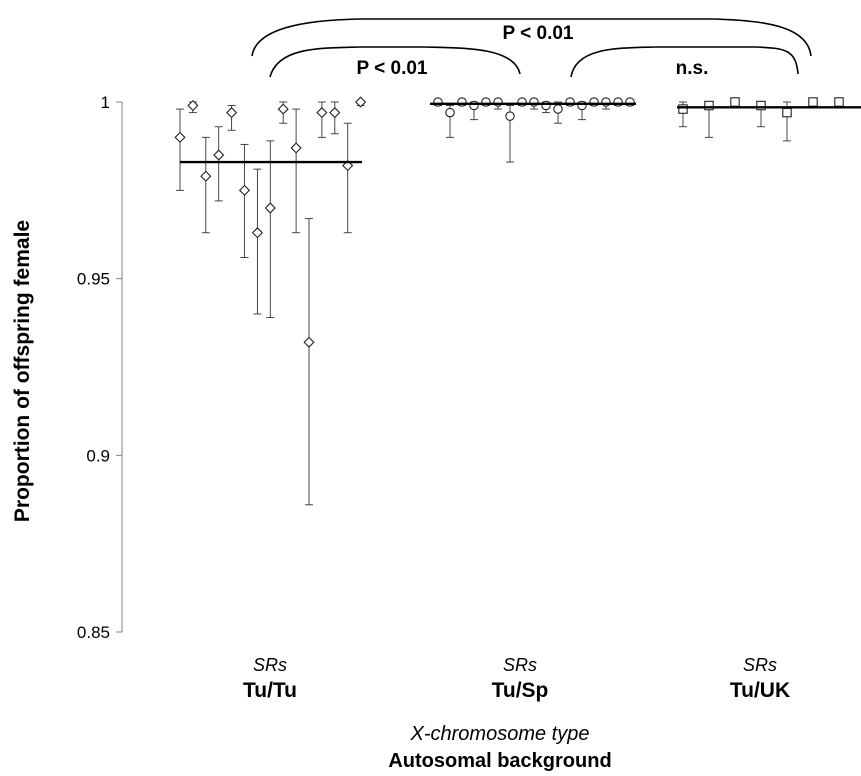 This screenshot has width=861, height=776. I want to click on y-axis-title: Proportion of offspring female, so click(22, 371).